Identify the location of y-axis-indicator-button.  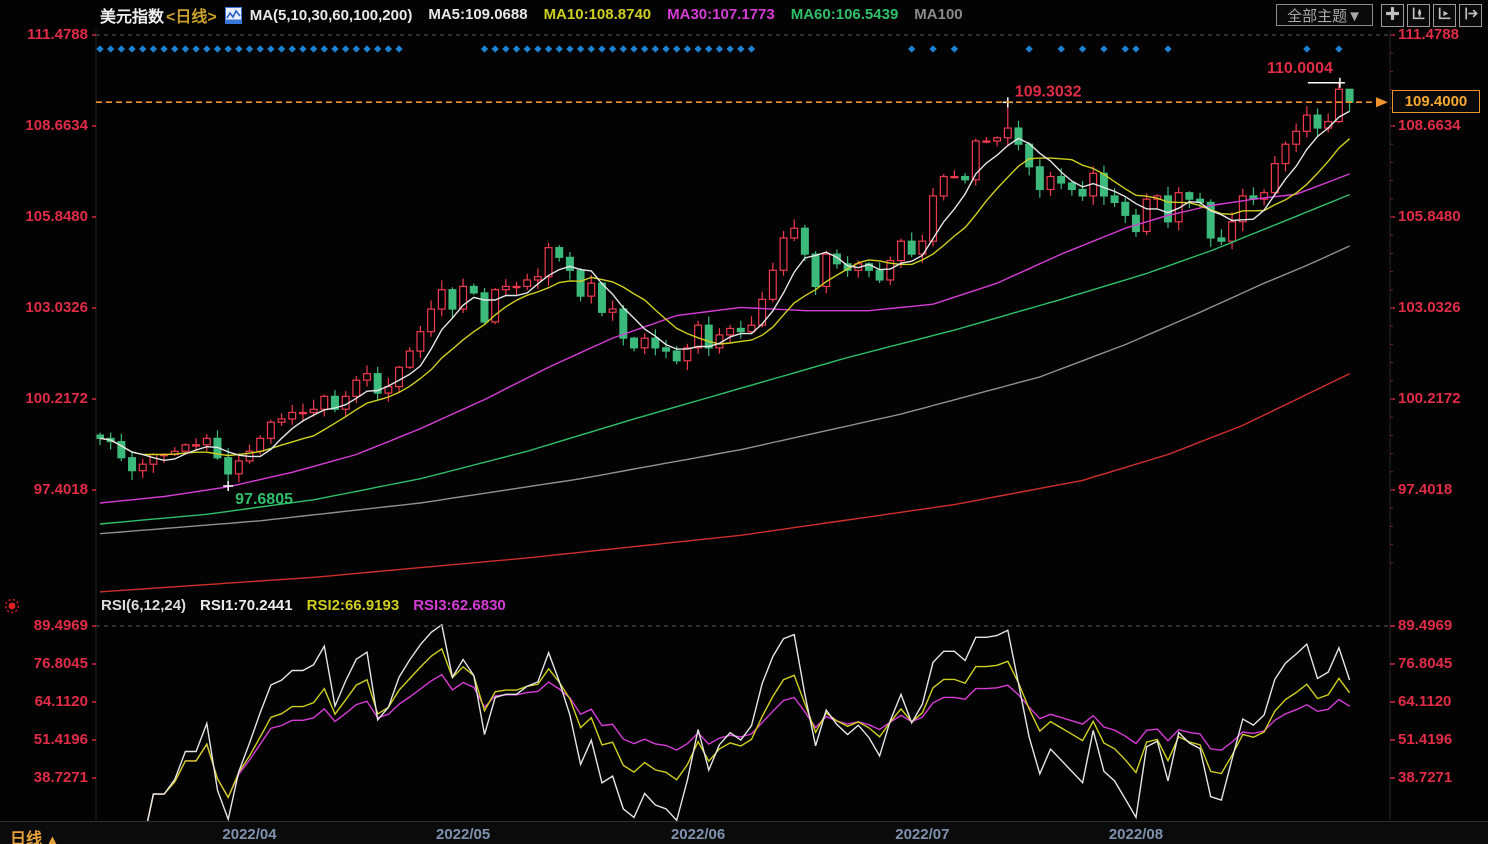
(1444, 15).